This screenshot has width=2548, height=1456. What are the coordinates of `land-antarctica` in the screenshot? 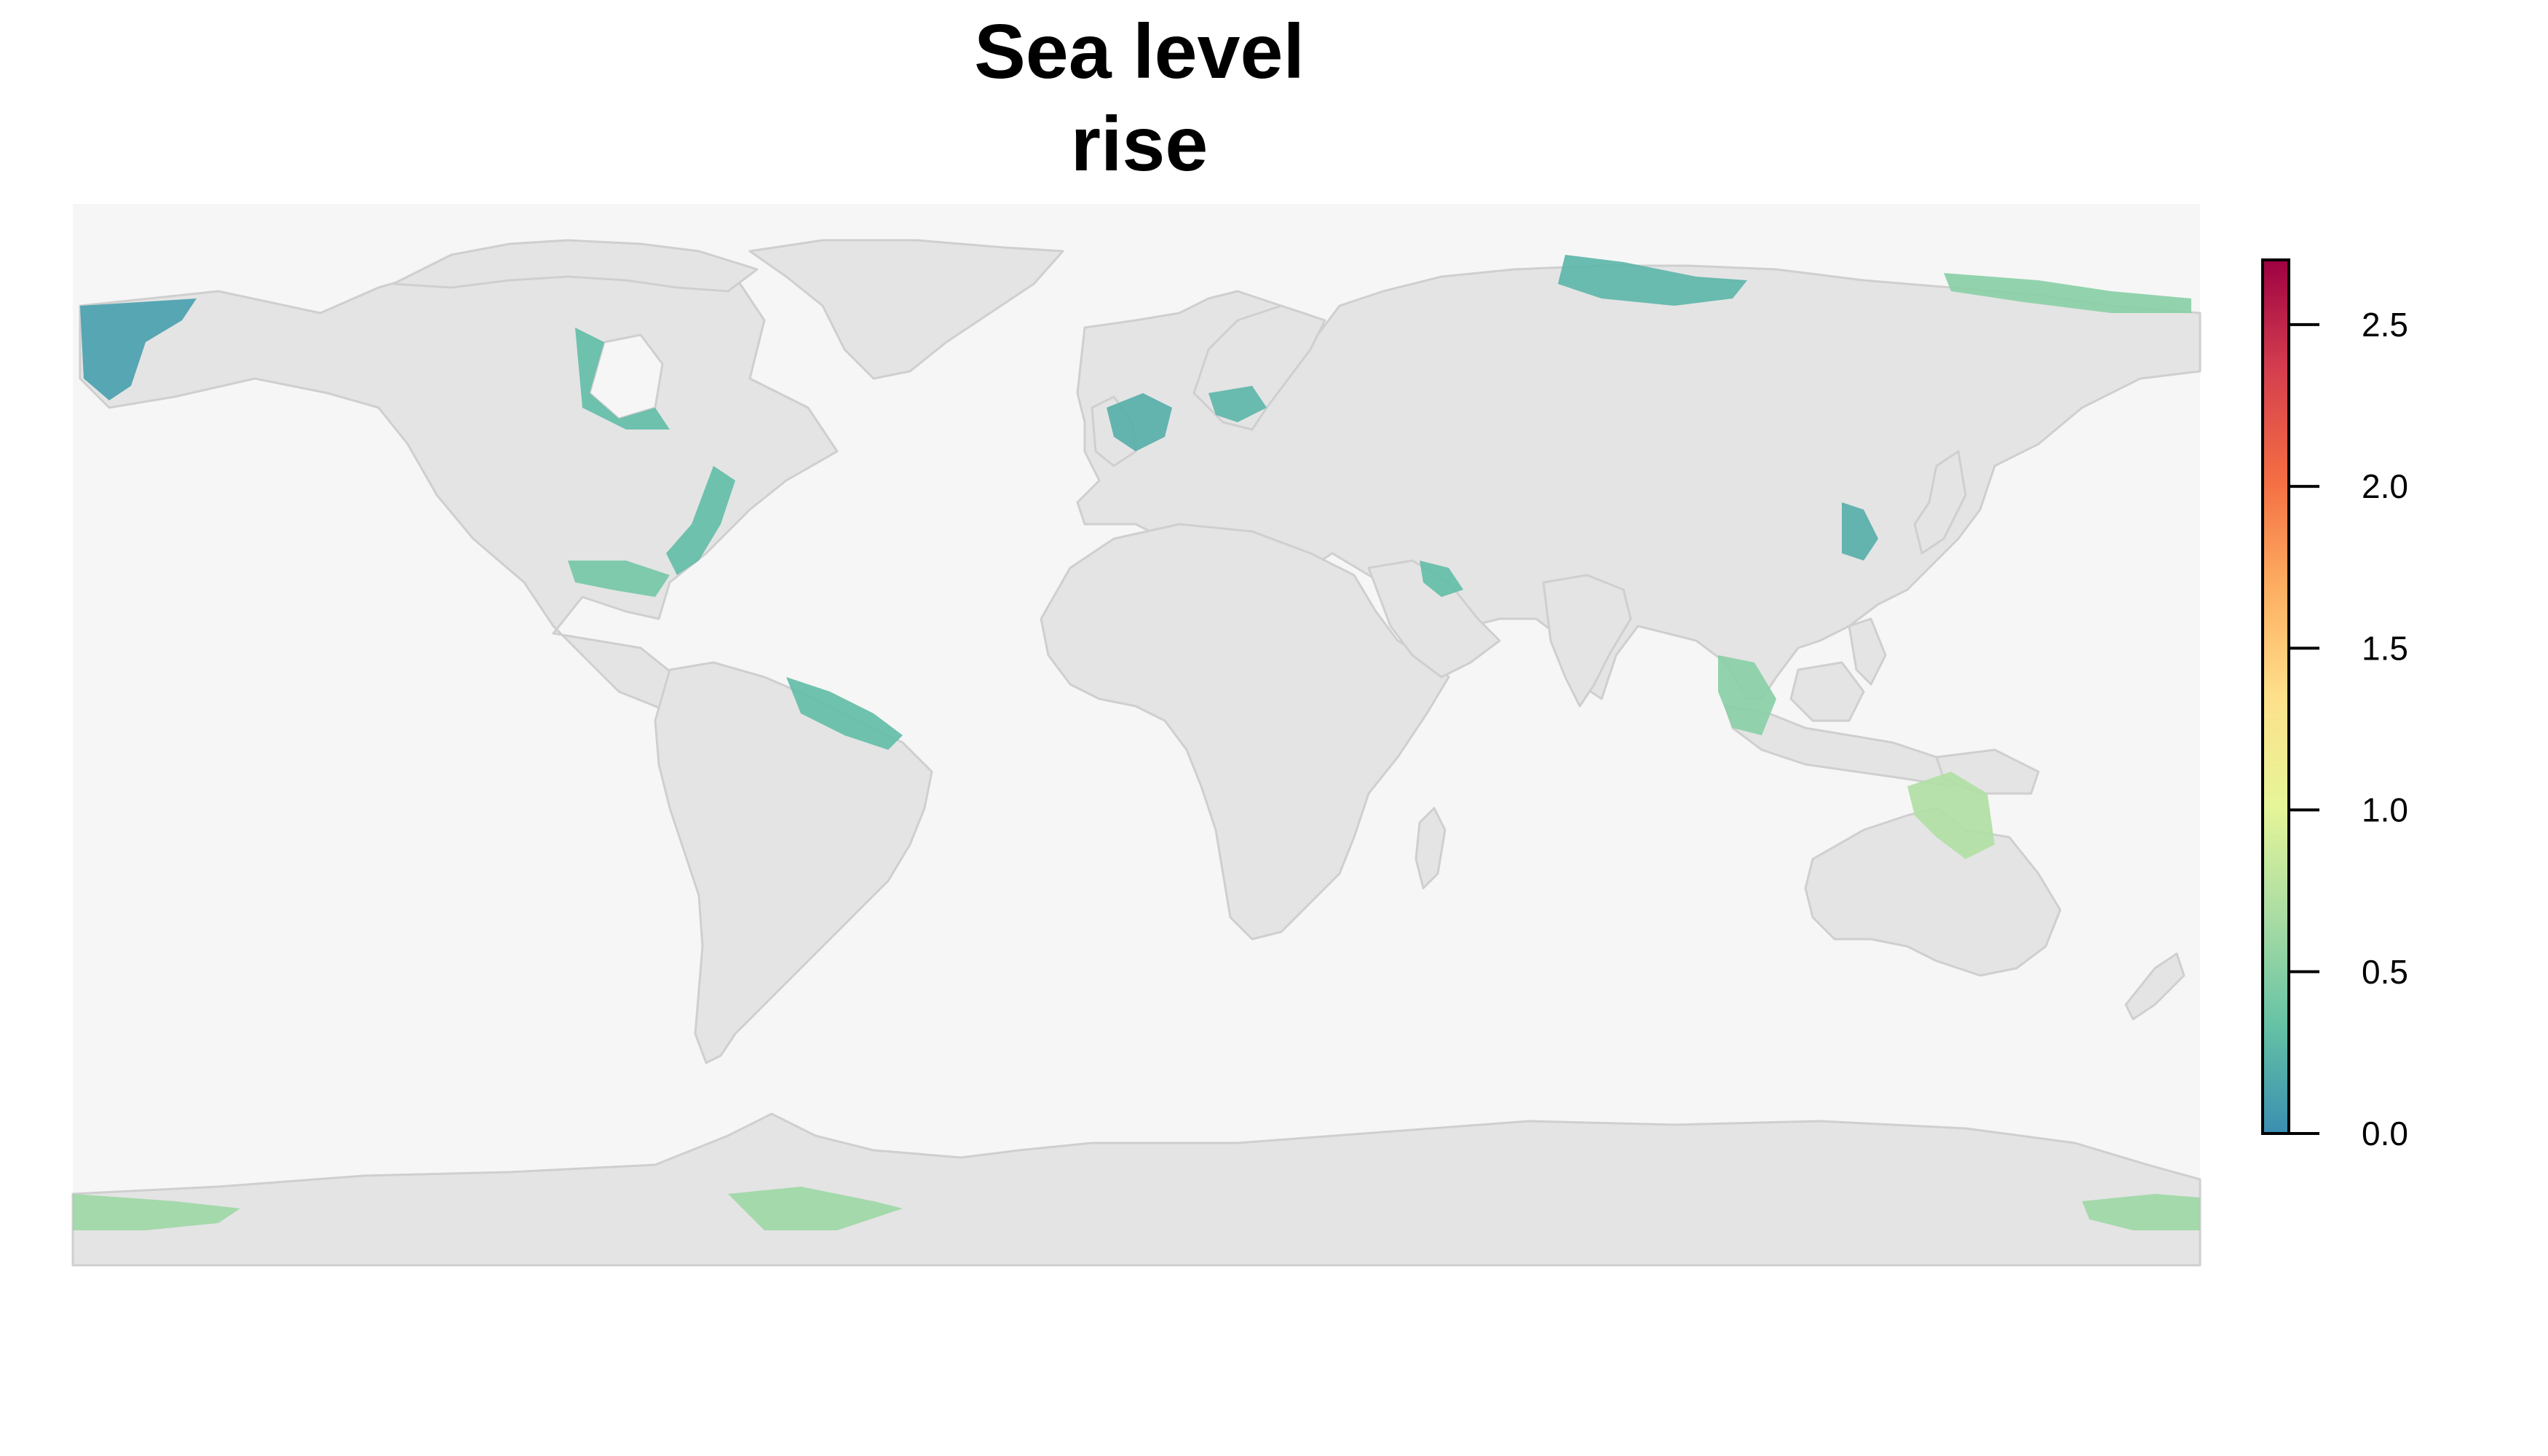 It's located at (1136, 1189).